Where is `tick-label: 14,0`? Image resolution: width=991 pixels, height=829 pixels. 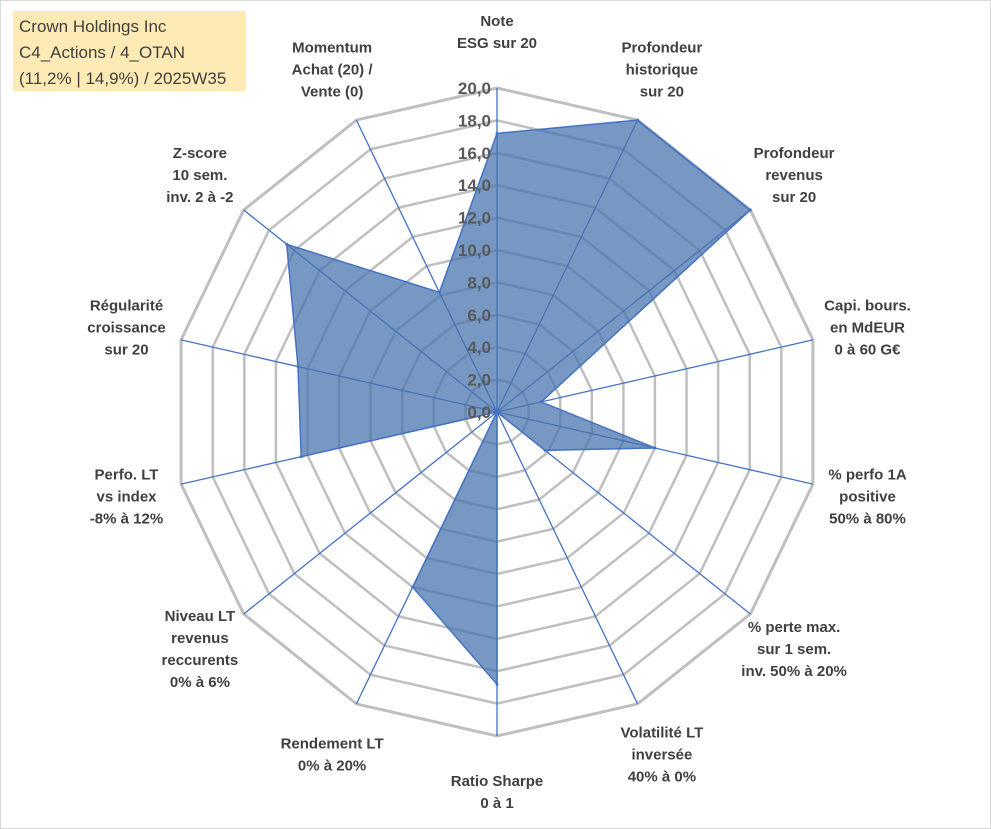 tick-label: 14,0 is located at coordinates (474, 185).